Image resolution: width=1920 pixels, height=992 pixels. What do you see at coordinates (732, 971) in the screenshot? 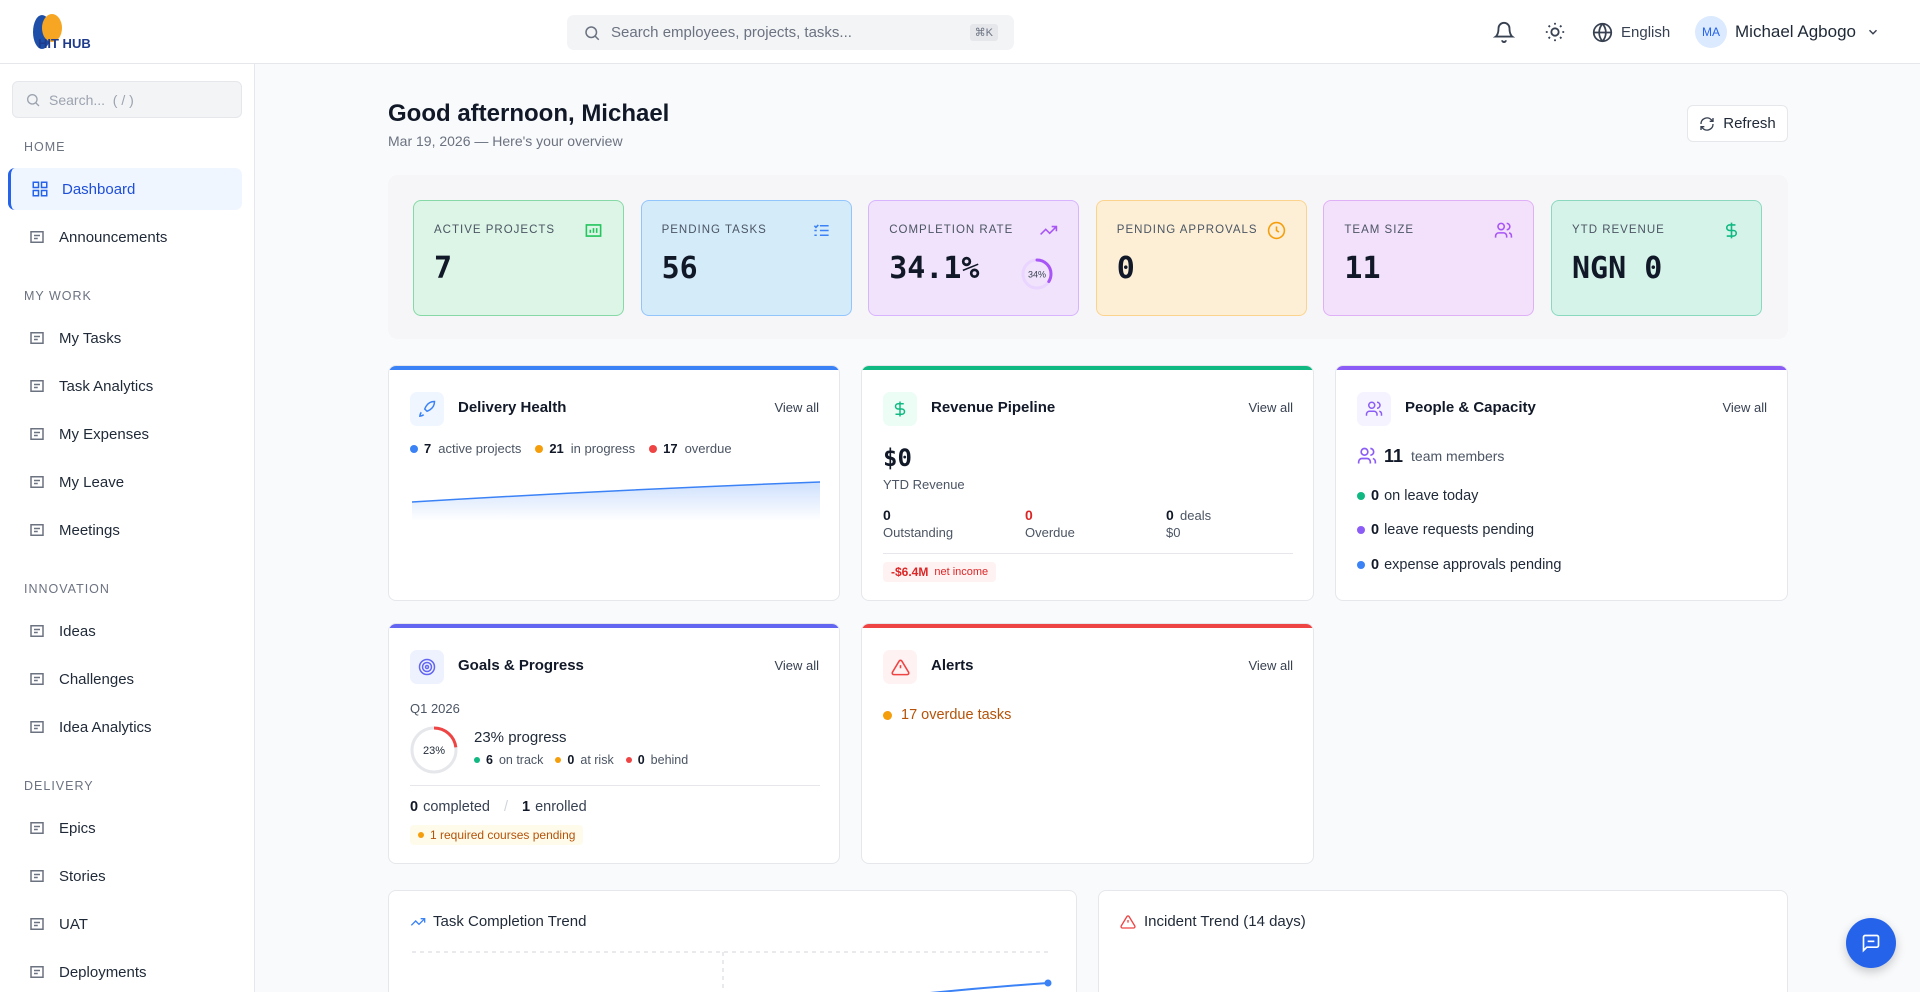
I see `trend-chart` at bounding box center [732, 971].